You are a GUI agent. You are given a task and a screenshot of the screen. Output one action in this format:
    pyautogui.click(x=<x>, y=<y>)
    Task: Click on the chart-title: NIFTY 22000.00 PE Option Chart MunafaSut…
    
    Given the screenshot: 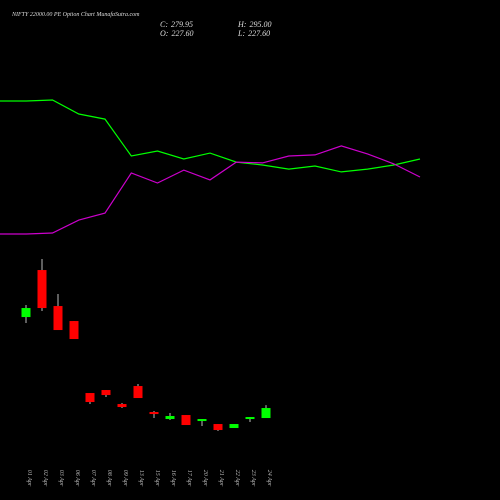 What is the action you would take?
    pyautogui.click(x=75, y=14)
    